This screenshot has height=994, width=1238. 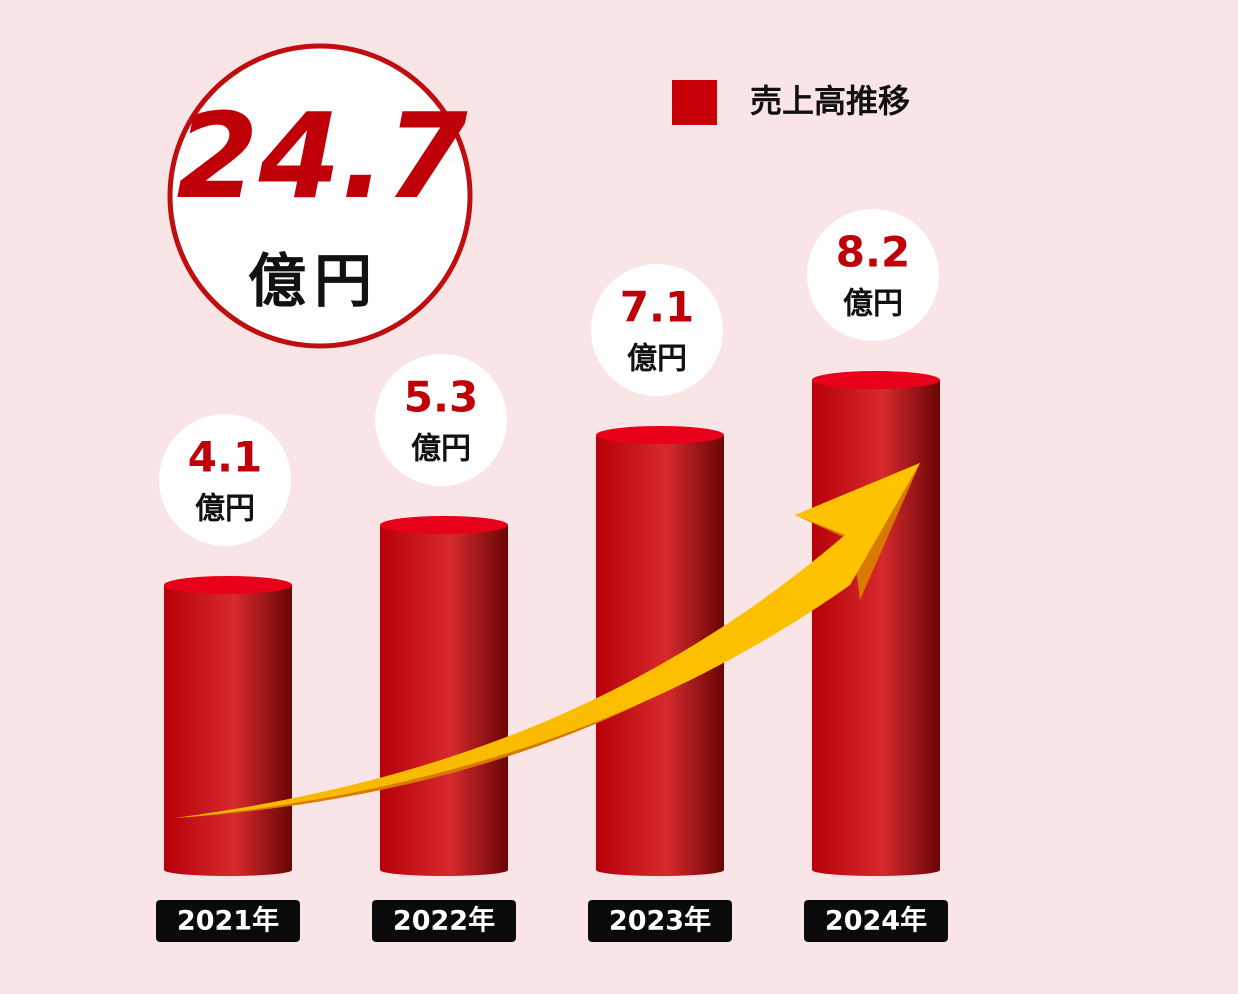 I want to click on value-label: 7.1, so click(x=657, y=307).